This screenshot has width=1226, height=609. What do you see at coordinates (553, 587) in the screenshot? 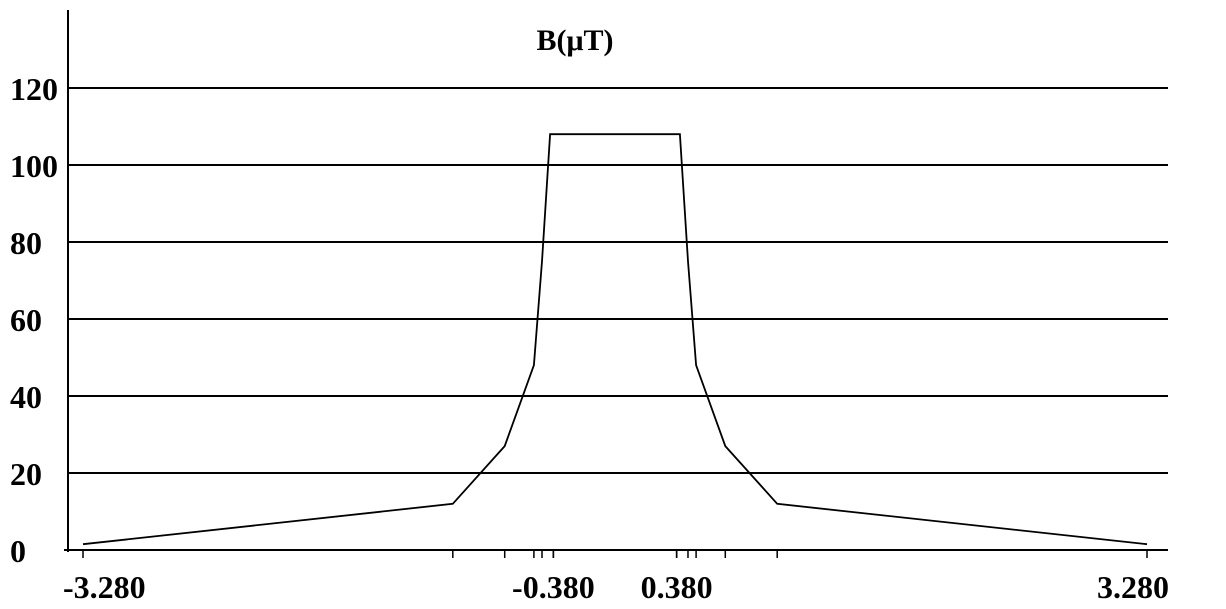
I see `x-tick-label-1: -0.380` at bounding box center [553, 587].